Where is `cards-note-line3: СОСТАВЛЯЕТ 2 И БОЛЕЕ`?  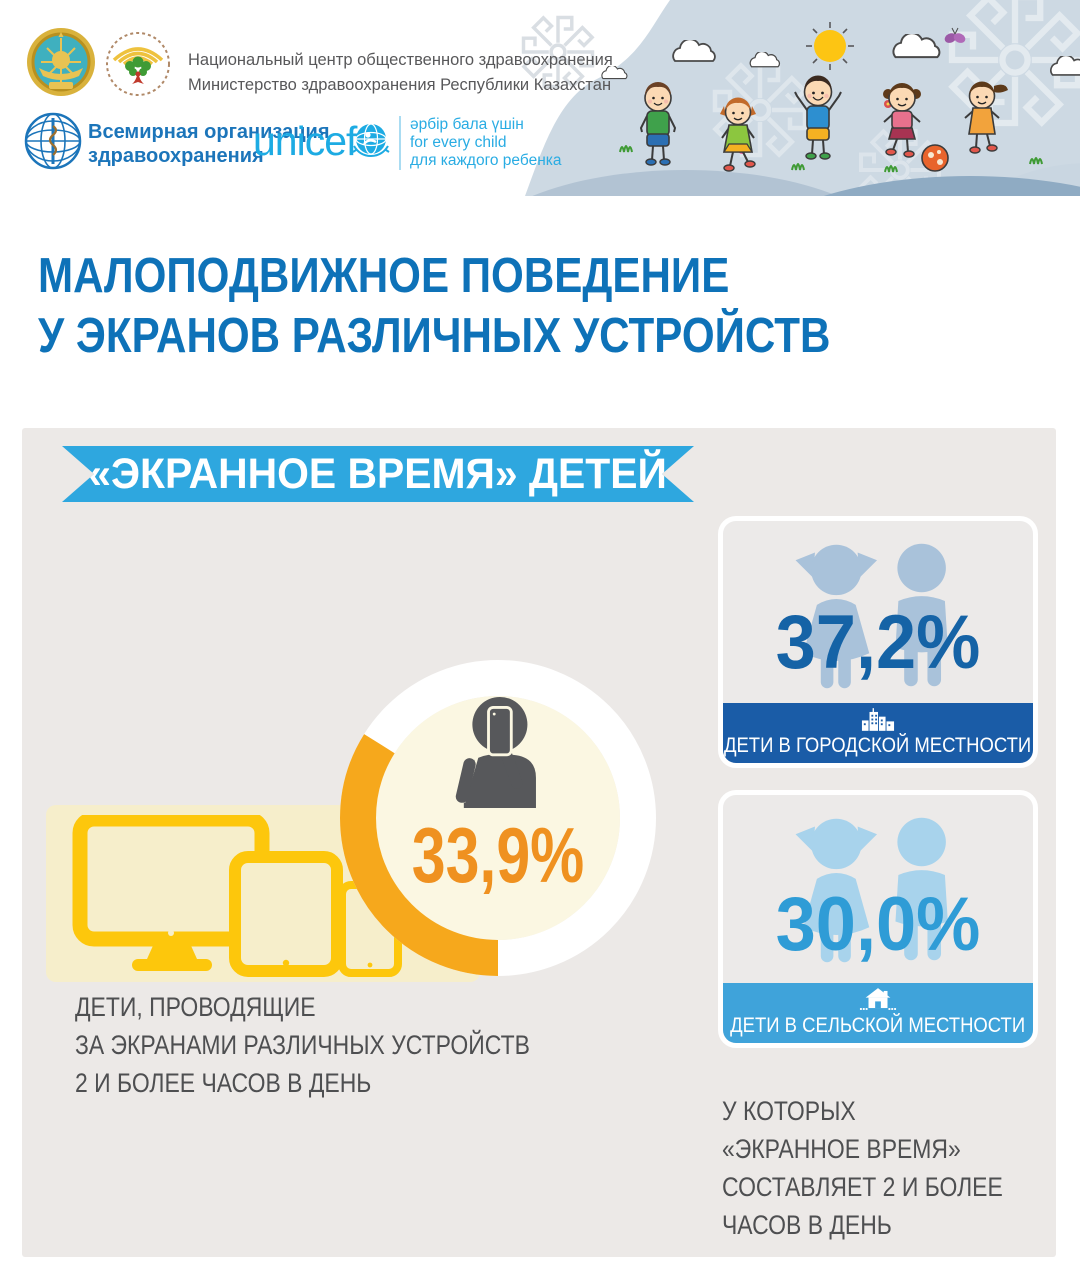
cards-note-line3: СОСТАВЛЯЕТ 2 И БОЛЕЕ is located at coordinates (862, 1187).